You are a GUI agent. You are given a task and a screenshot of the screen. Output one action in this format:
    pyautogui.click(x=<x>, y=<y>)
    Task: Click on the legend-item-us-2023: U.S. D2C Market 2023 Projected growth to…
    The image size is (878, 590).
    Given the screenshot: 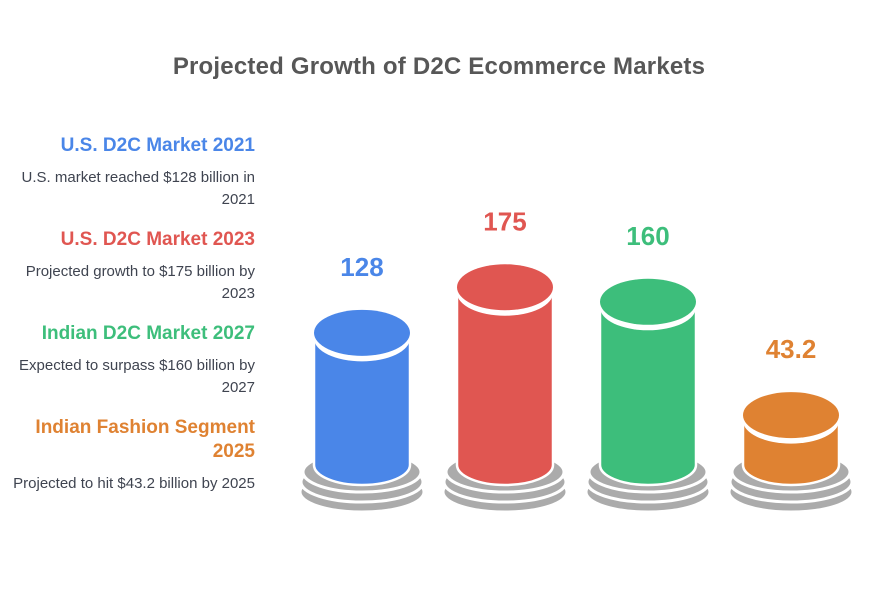 What is the action you would take?
    pyautogui.click(x=131, y=266)
    